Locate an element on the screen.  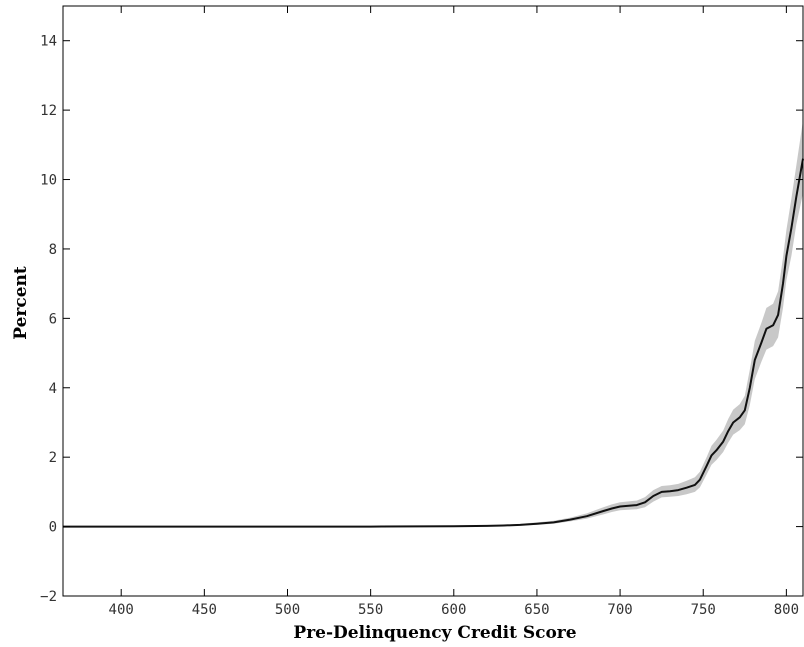
x-axis-title: Pre-Delinquency Credit Score is located at coordinates (434, 633).